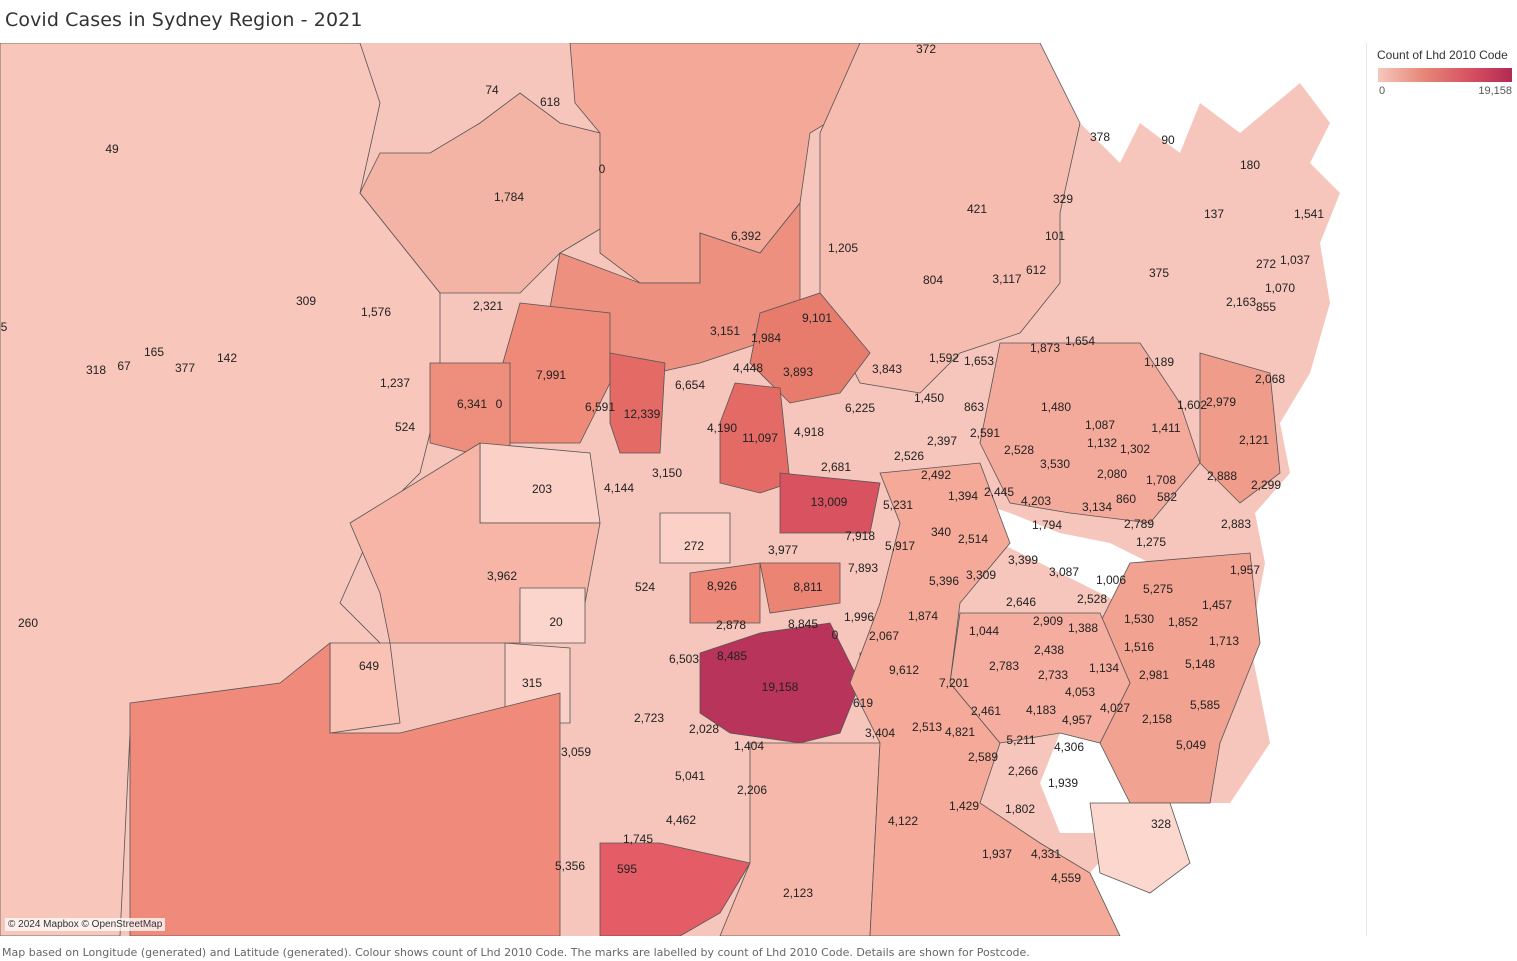 Image resolution: width=1517 pixels, height=961 pixels. Describe the element at coordinates (1200, 664) in the screenshot. I see `region-label: 5,148` at that location.